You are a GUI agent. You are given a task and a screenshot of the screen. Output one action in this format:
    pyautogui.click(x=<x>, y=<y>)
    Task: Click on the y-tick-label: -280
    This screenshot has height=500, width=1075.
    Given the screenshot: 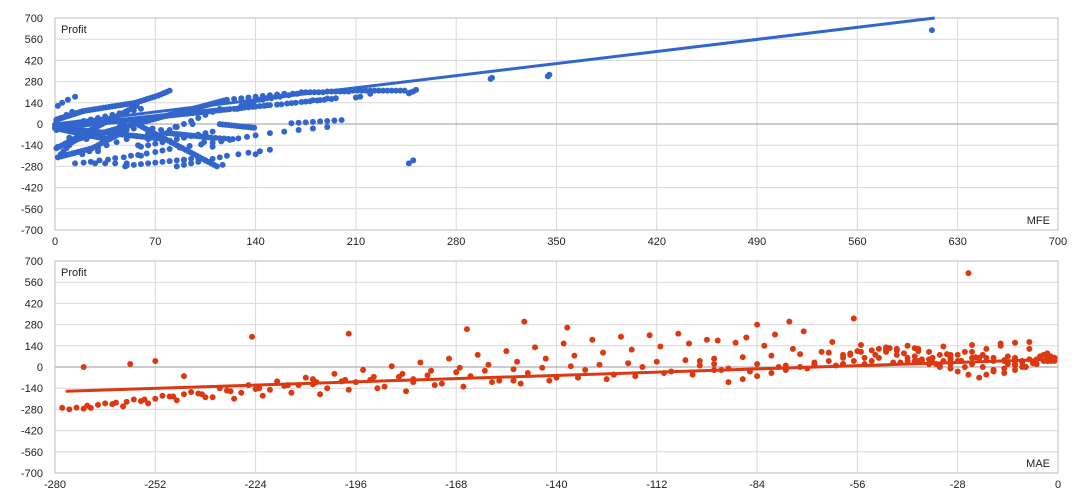 What is the action you would take?
    pyautogui.click(x=32, y=410)
    